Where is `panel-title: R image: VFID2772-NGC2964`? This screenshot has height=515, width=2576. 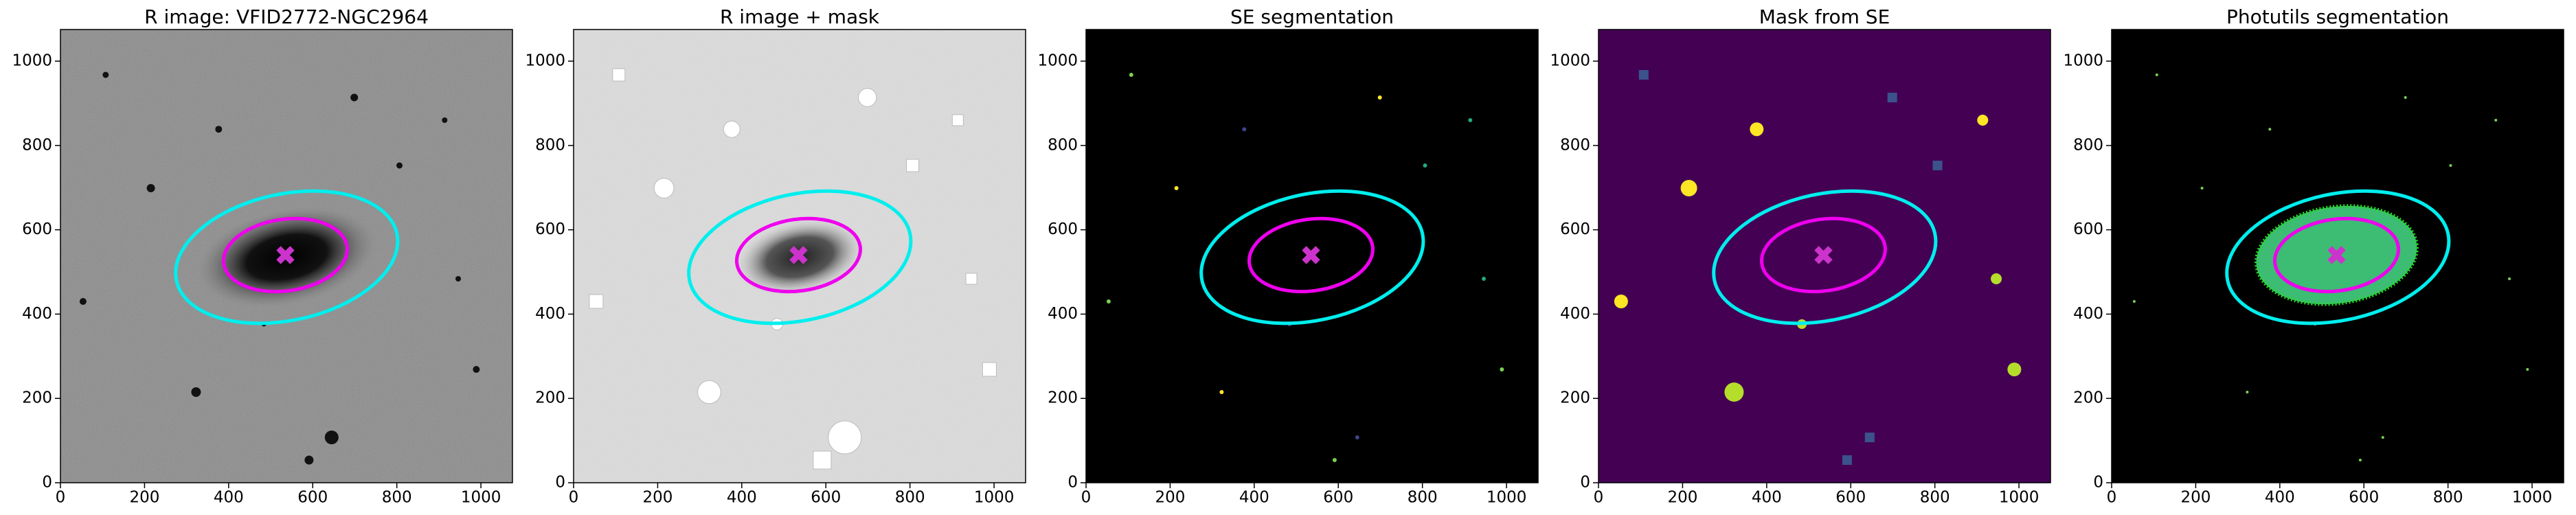 panel-title: R image: VFID2772-NGC2964 is located at coordinates (286, 16).